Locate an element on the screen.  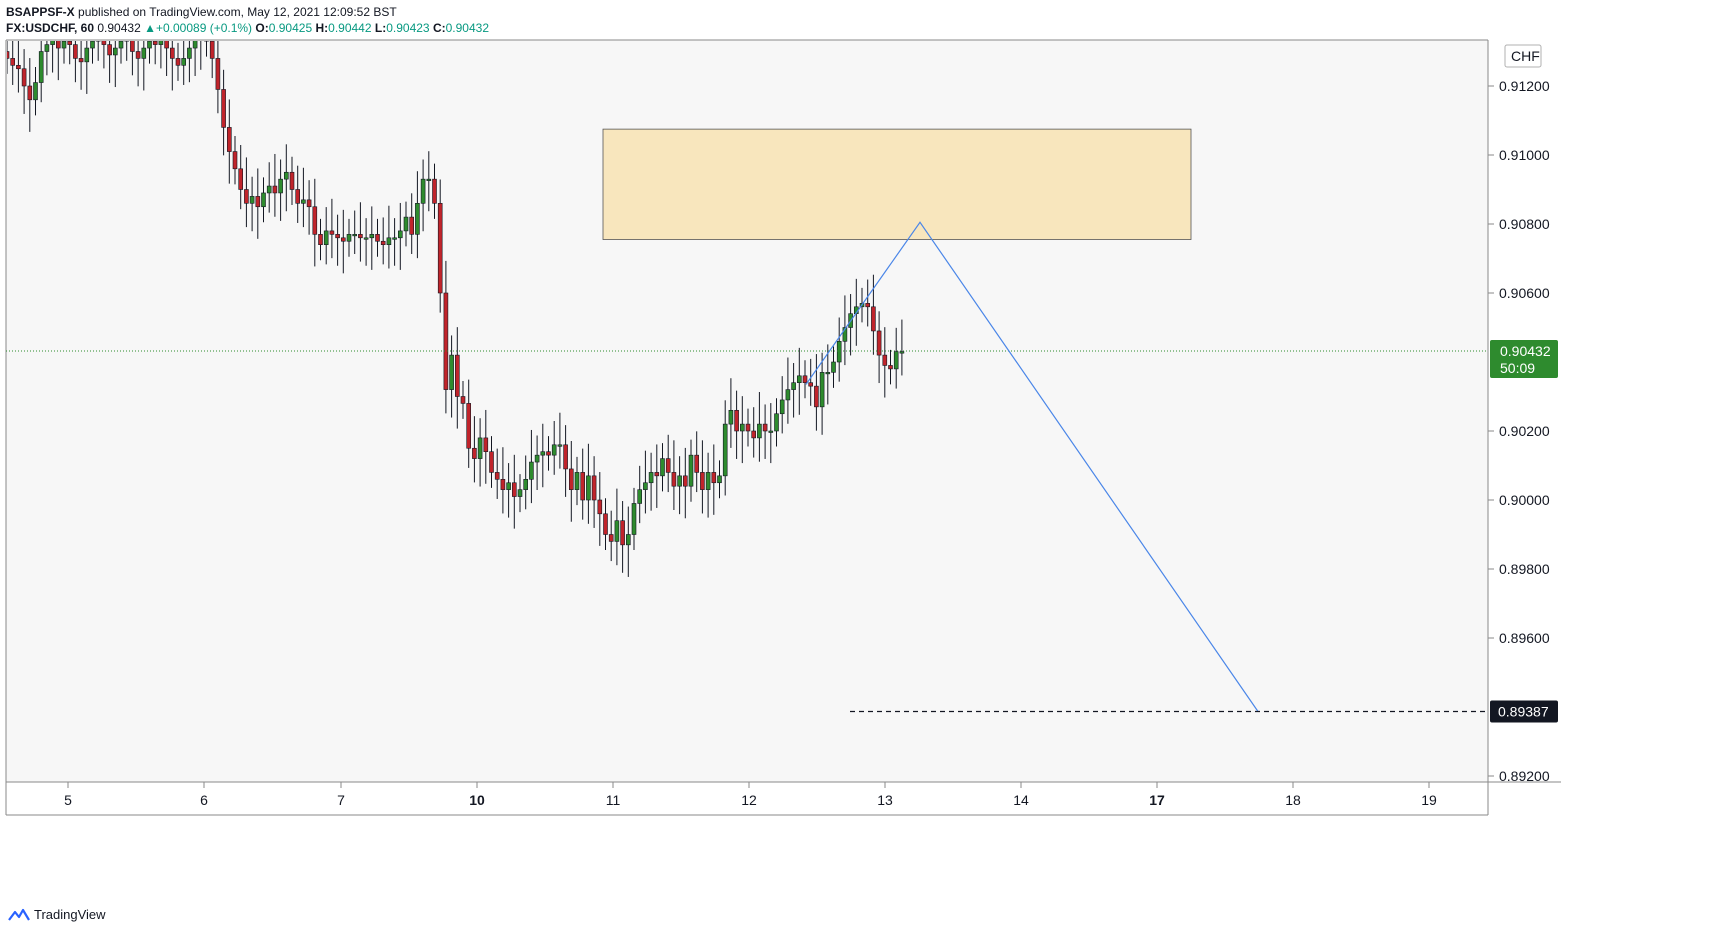
author-name: BSAPPSF-X is located at coordinates (40, 12).